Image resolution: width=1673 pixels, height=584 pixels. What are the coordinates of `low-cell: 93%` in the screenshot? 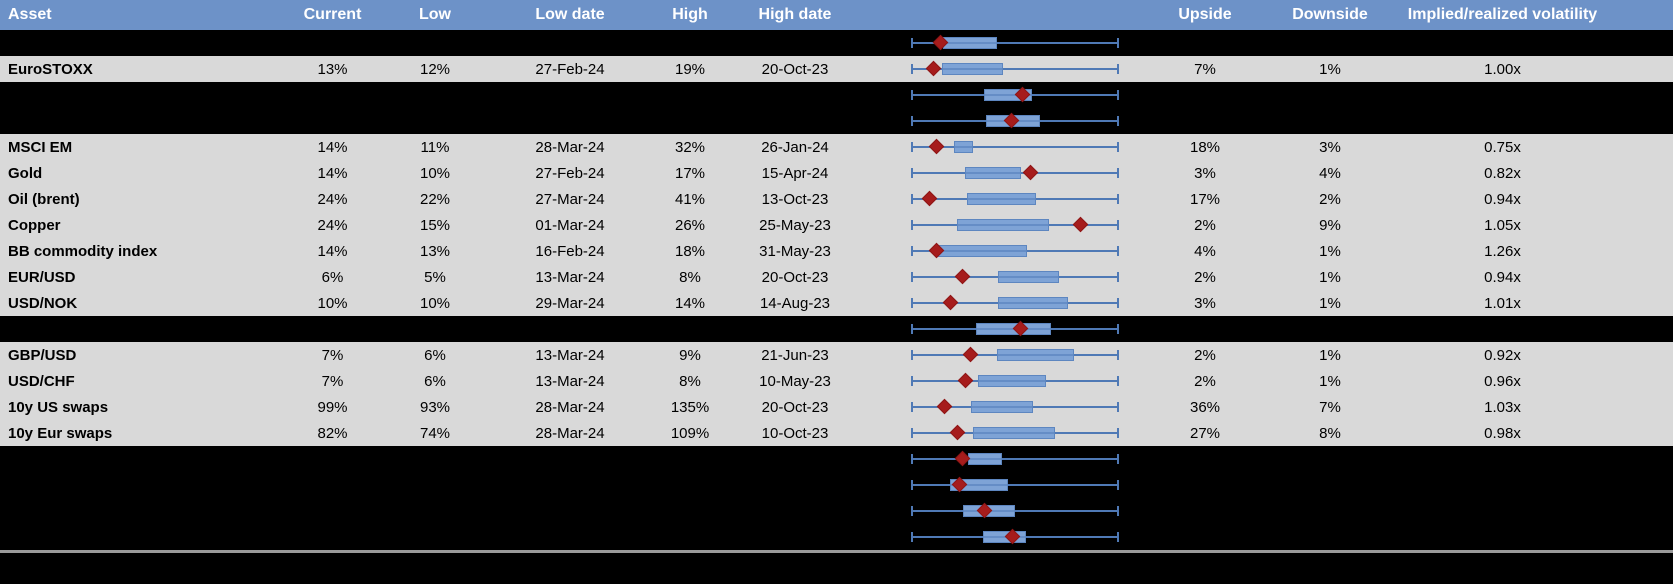 It's located at (435, 407).